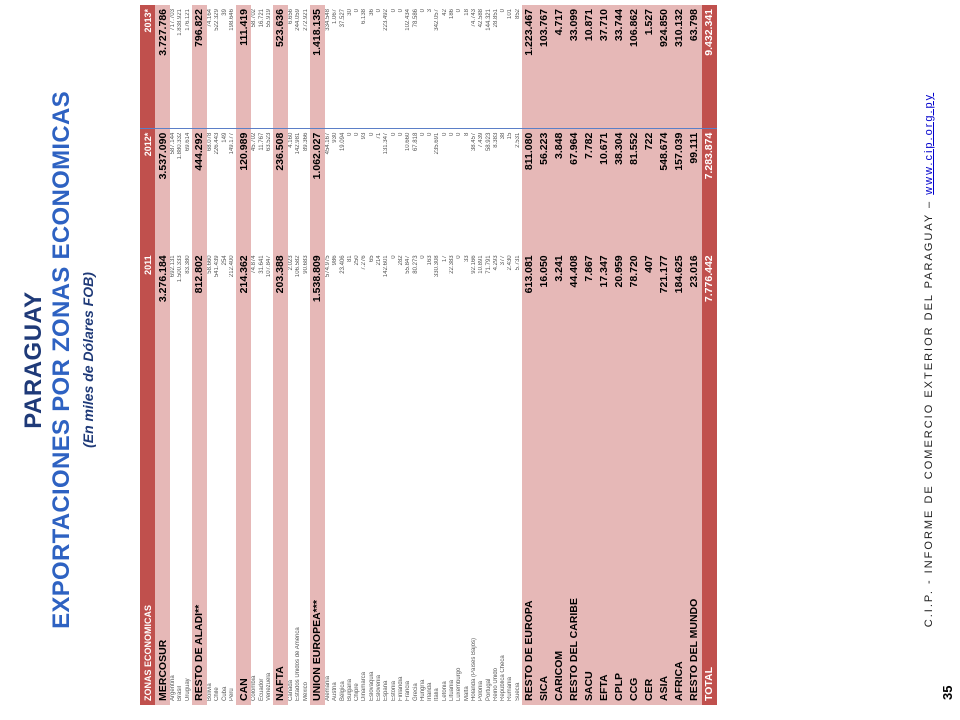 The image size is (960, 720). I want to click on country-row-label: Grecia, so click(416, 539).